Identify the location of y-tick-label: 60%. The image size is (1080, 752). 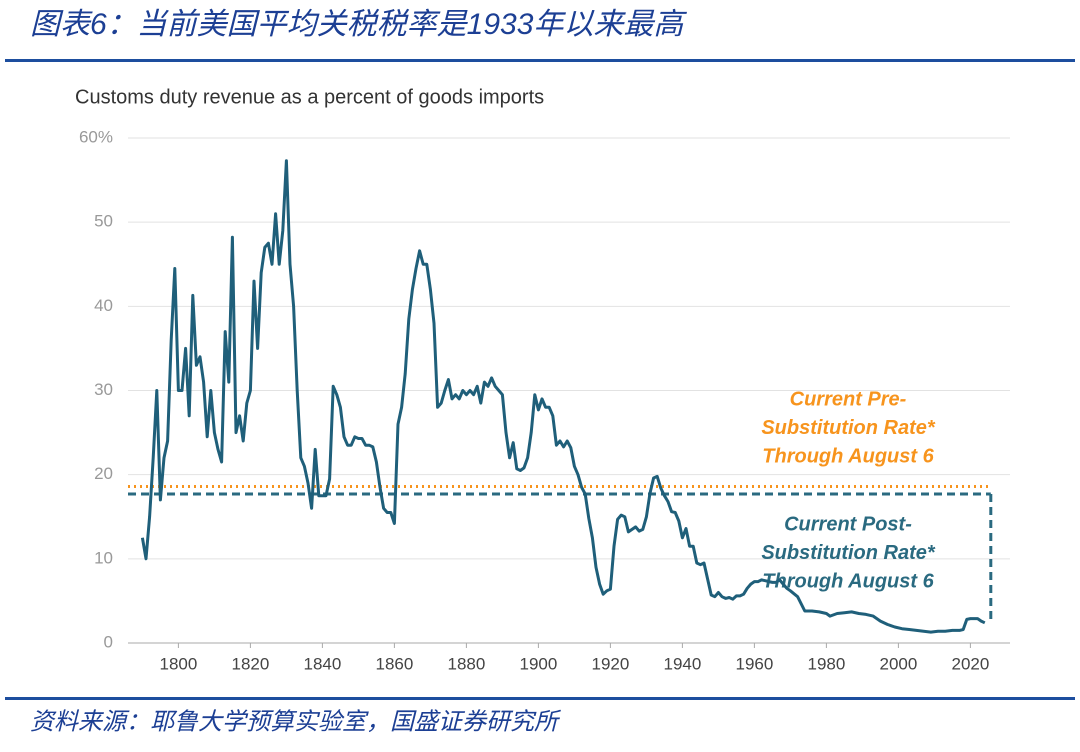
(96, 136).